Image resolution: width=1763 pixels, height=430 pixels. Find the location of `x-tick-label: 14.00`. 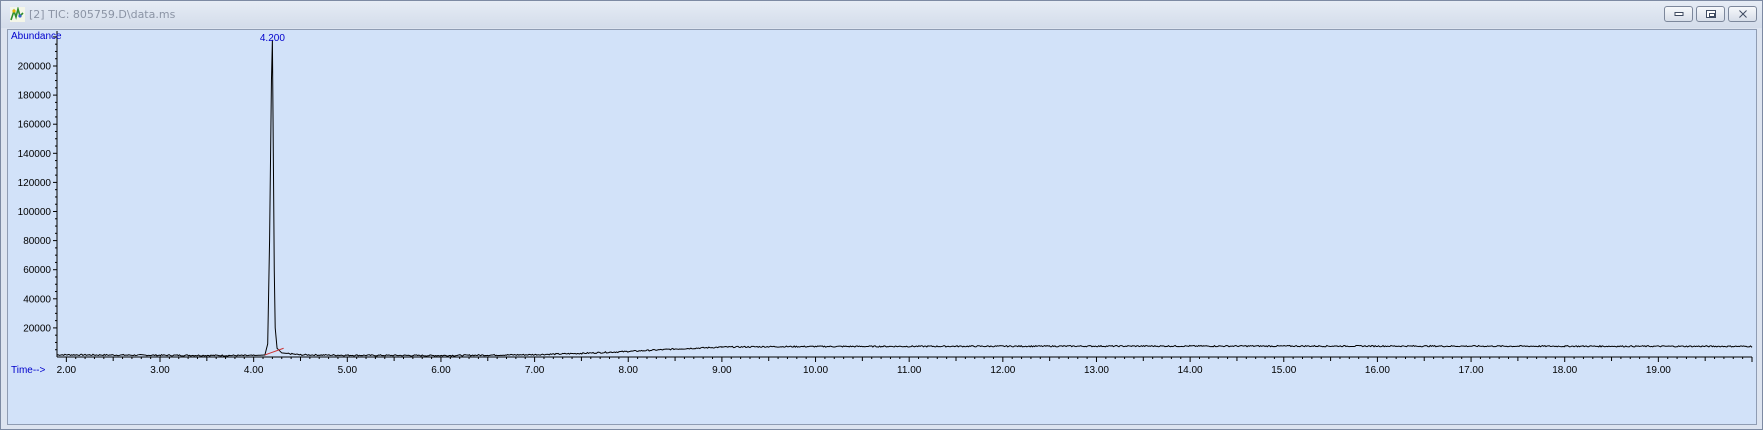

x-tick-label: 14.00 is located at coordinates (1190, 370).